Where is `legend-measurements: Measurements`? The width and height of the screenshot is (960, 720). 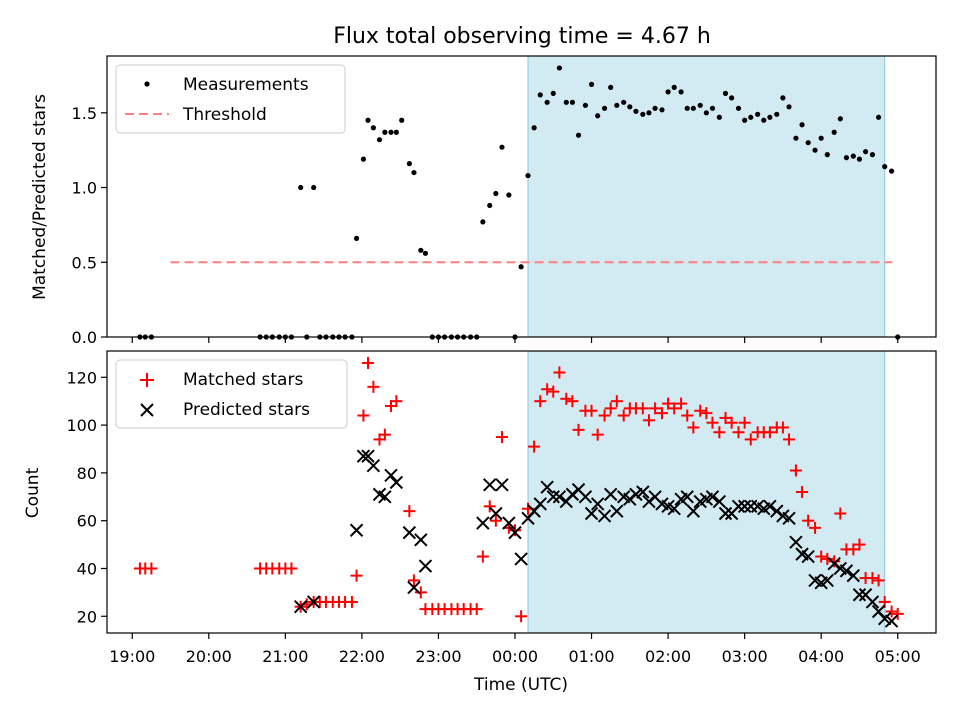
legend-measurements: Measurements is located at coordinates (246, 85).